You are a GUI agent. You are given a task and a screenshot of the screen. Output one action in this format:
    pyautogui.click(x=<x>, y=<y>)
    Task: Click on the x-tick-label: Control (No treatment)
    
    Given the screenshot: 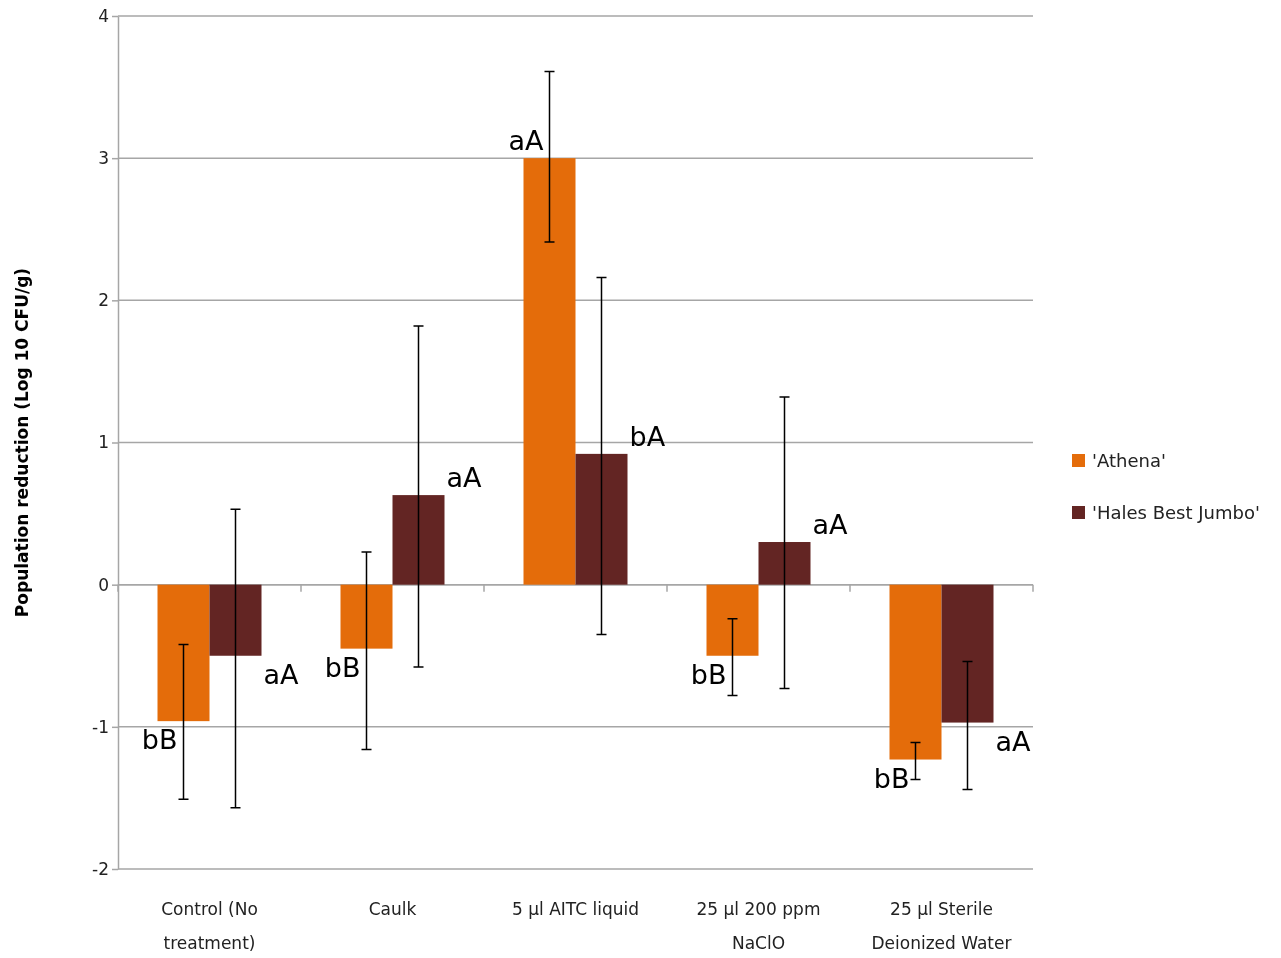 What is the action you would take?
    pyautogui.click(x=209, y=926)
    